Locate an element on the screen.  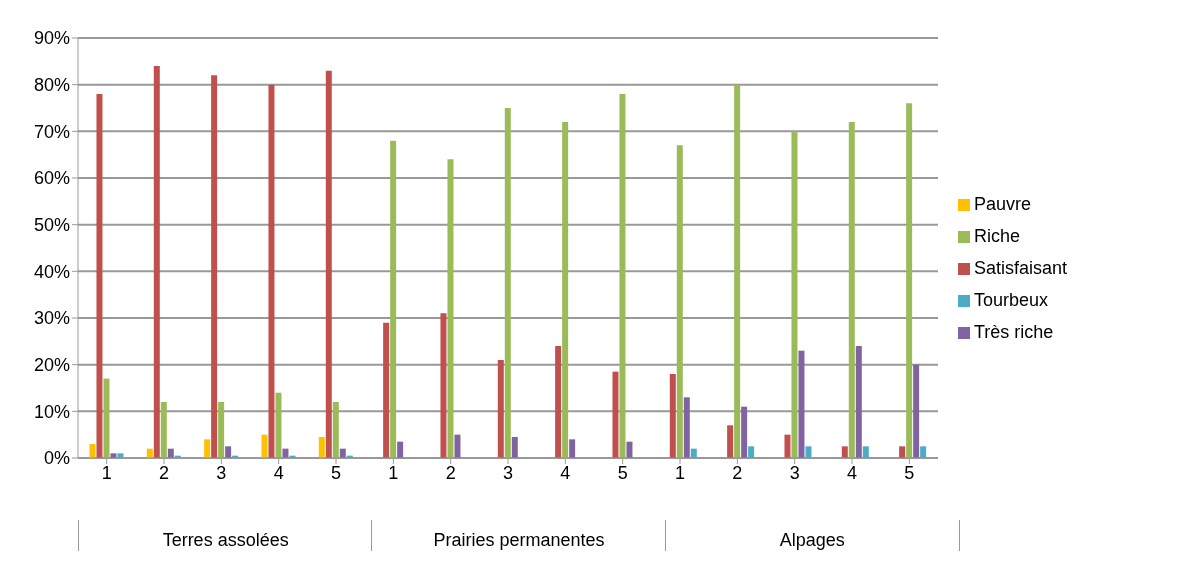
legend-label: Très riche is located at coordinates (1014, 332).